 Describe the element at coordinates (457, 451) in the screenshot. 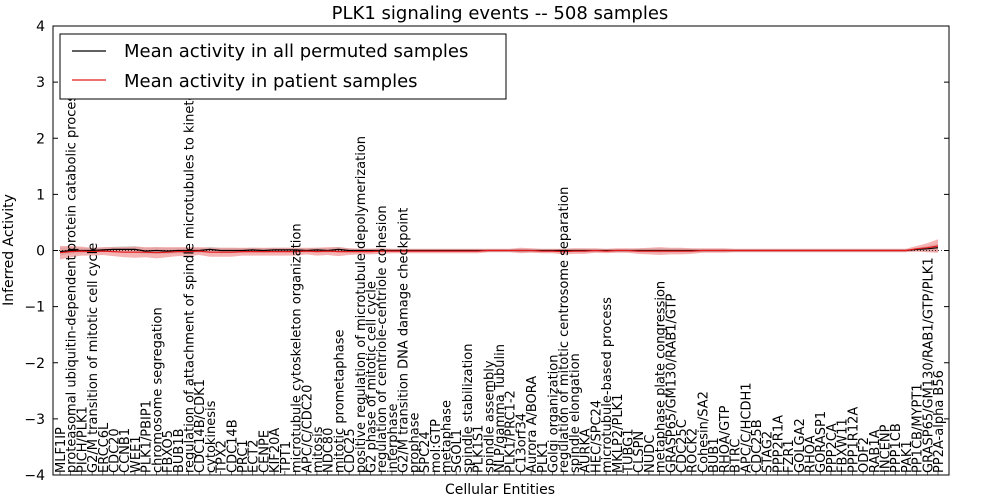

I see `x-tick-label: SGOL1` at that location.